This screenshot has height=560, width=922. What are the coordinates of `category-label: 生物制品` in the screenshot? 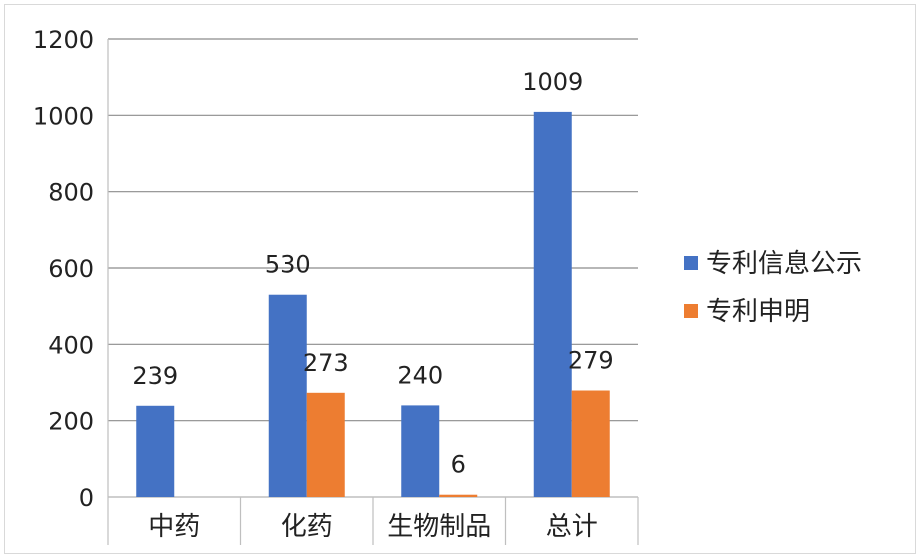 It's located at (439, 527).